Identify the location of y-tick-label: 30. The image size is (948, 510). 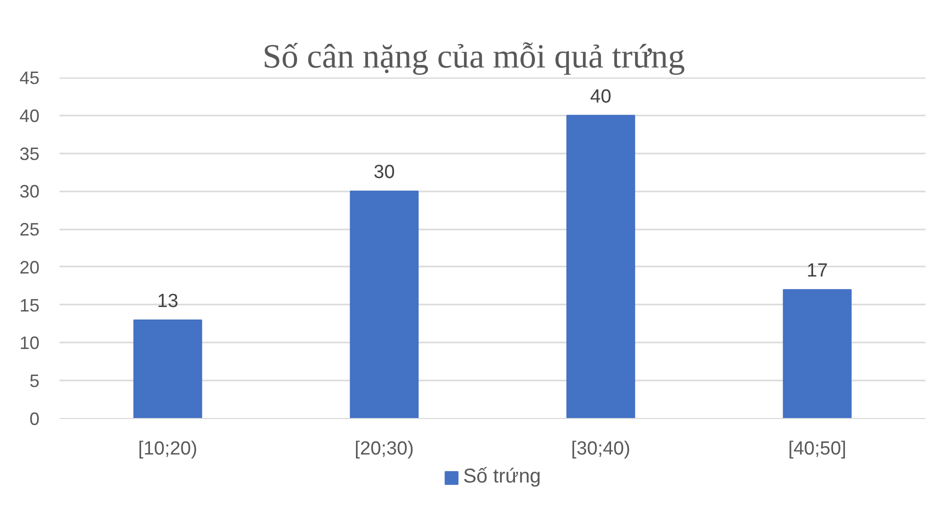
(29, 192).